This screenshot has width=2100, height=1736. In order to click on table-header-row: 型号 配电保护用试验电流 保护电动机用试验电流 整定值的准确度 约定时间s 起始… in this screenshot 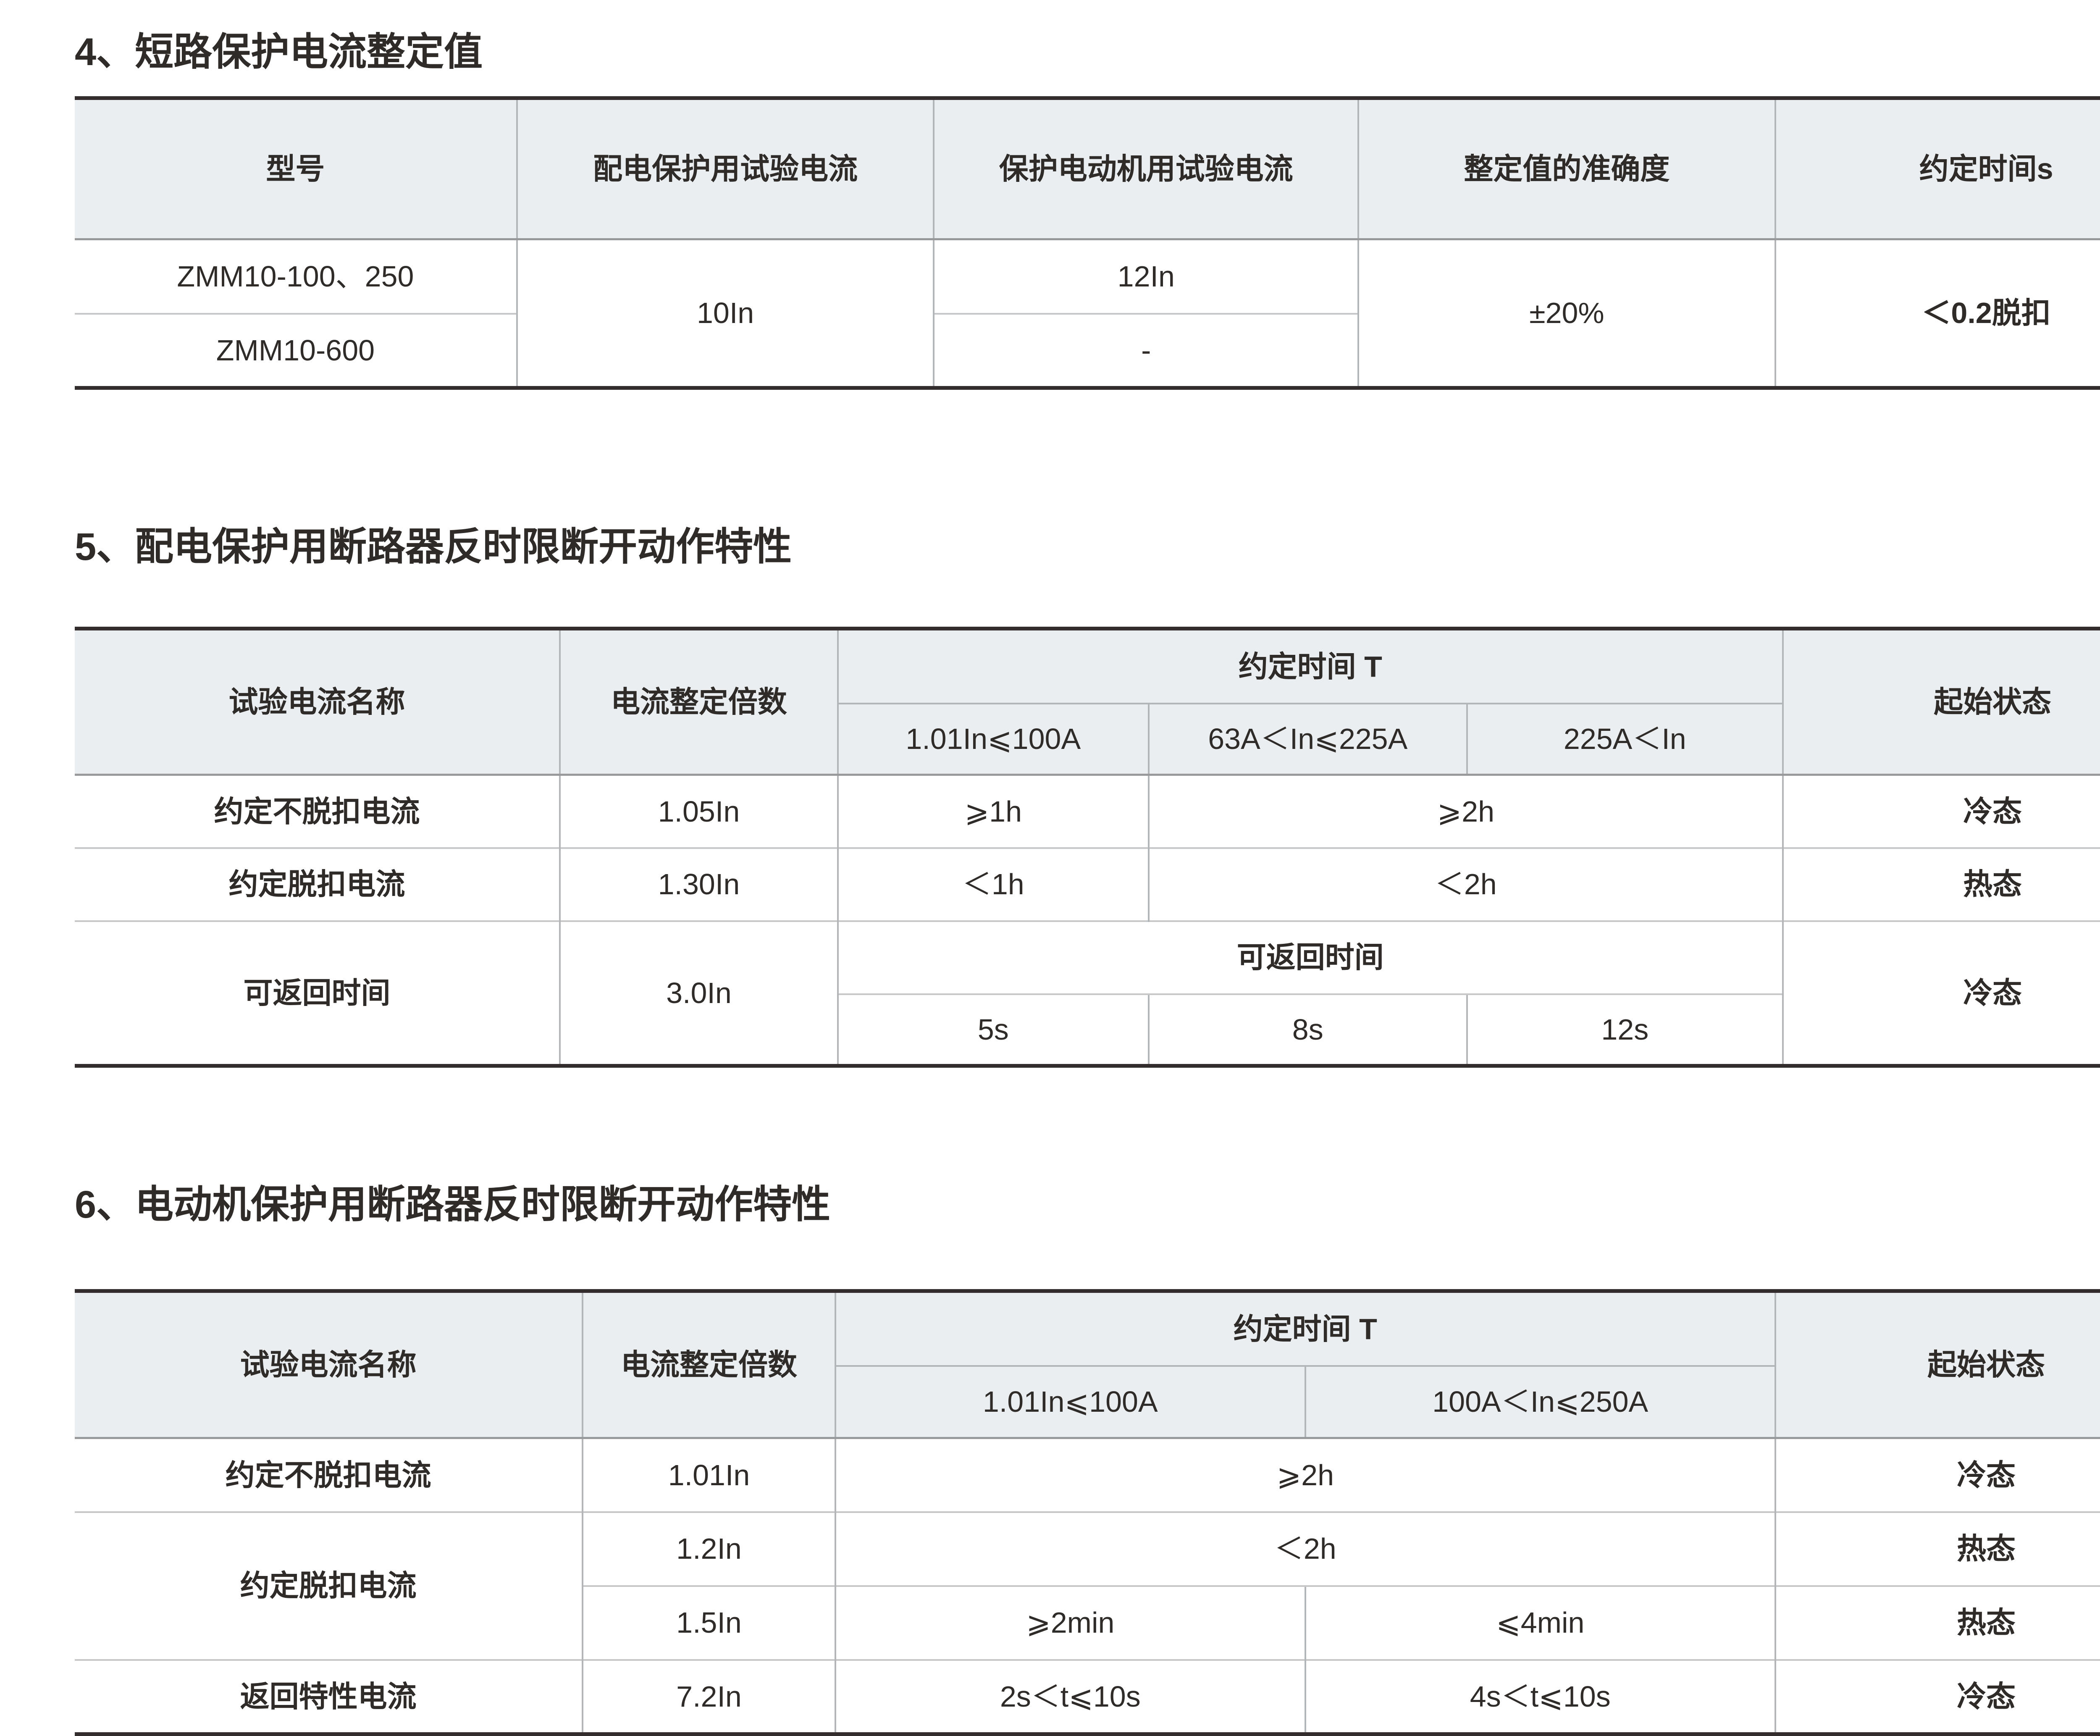, I will do `click(1087, 168)`.